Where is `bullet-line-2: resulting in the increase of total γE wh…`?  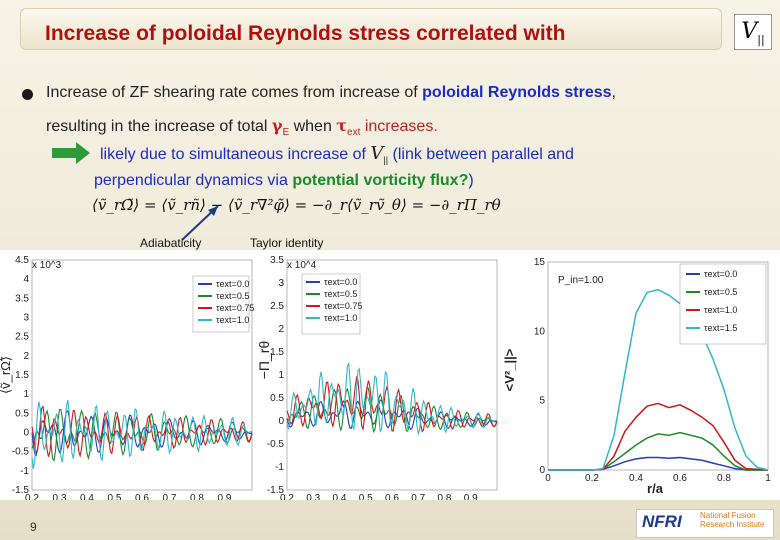
bullet-line-2: resulting in the increase of total γE wh… is located at coordinates (242, 127).